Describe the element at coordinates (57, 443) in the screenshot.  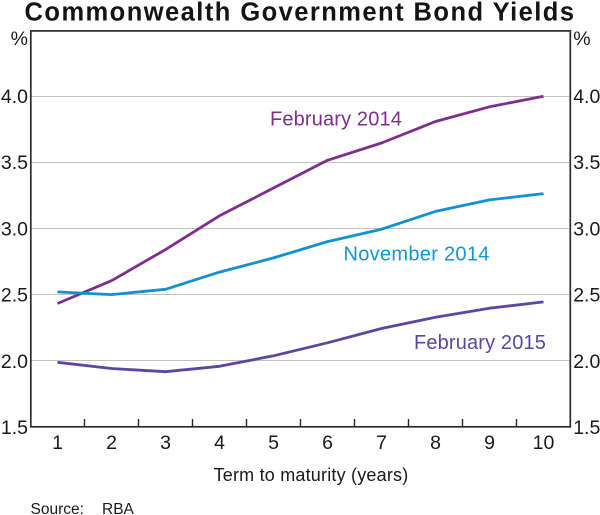
I see `svg-text: 1` at that location.